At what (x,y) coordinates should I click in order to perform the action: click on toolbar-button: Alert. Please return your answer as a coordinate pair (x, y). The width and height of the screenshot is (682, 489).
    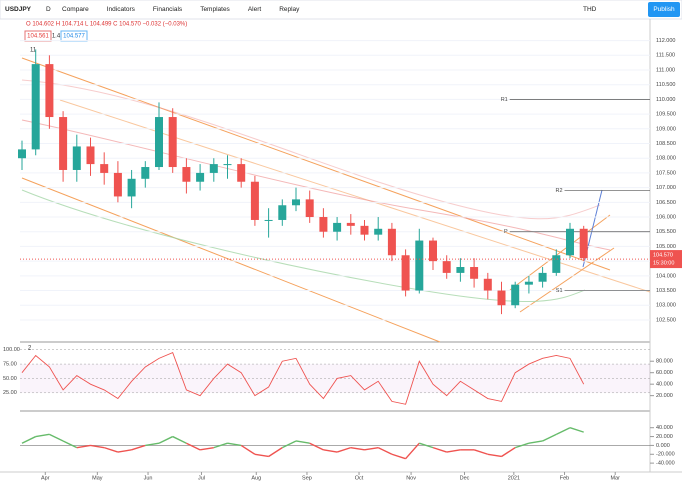
    Looking at the image, I should click on (255, 9).